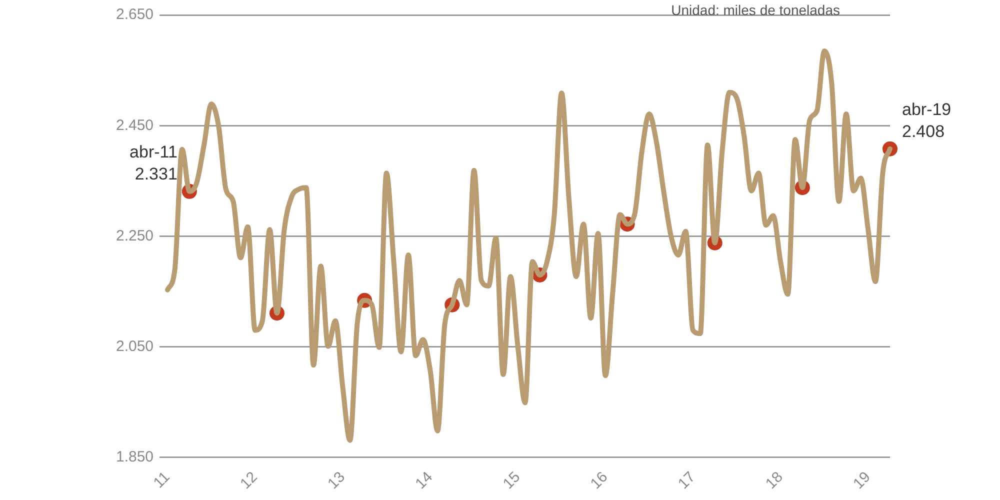 This screenshot has width=1000, height=500. Describe the element at coordinates (336, 480) in the screenshot. I see `x-tick-label: 13` at that location.